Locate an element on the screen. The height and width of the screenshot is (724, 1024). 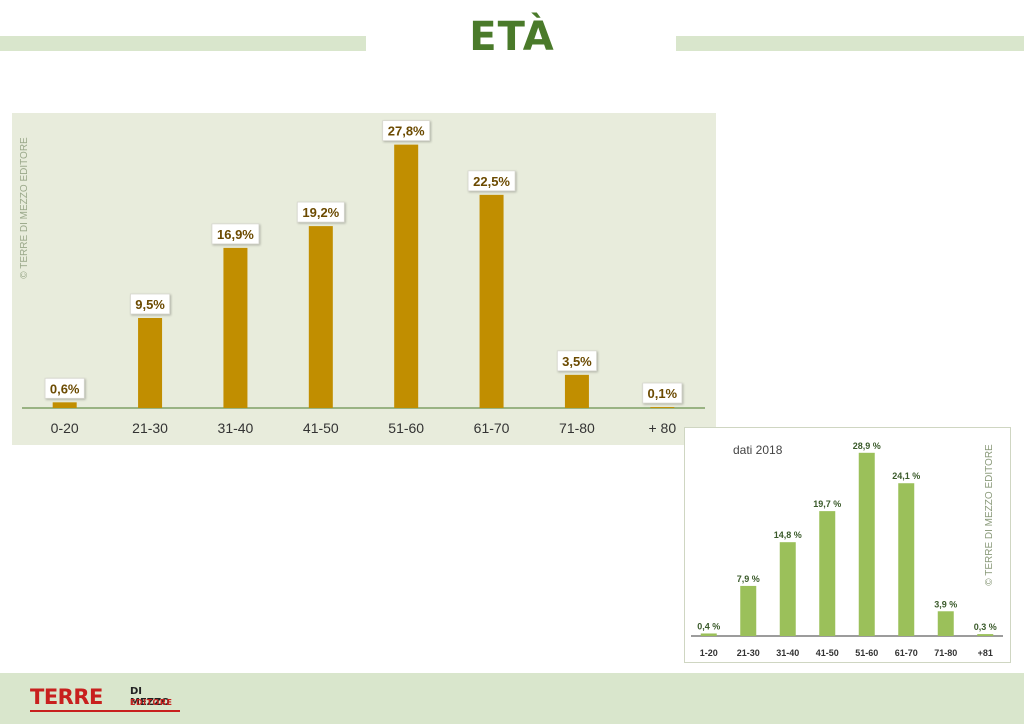
data-label: 0,6% is located at coordinates (65, 388).